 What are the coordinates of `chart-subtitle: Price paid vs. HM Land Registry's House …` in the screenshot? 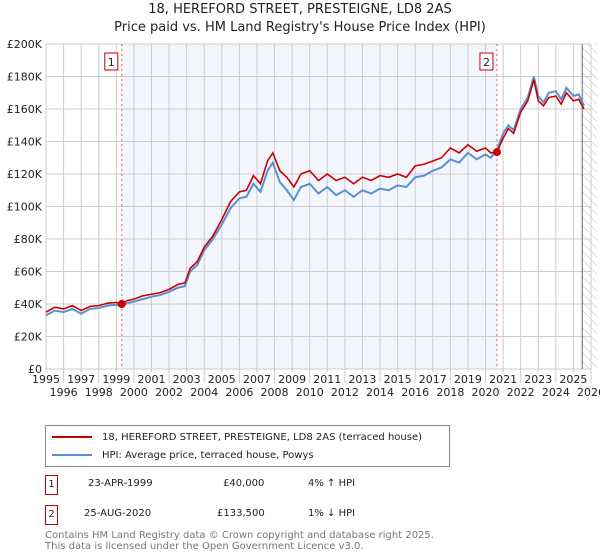 It's located at (300, 27).